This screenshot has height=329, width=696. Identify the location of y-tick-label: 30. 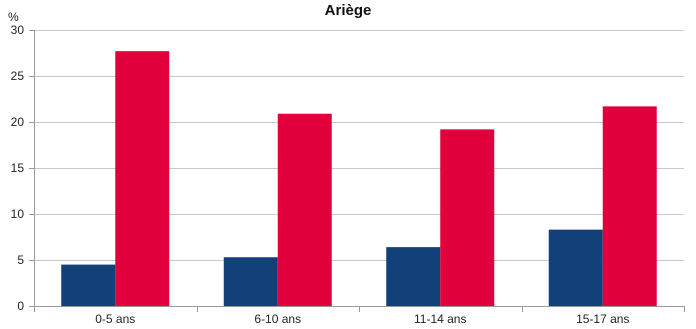
(18, 30).